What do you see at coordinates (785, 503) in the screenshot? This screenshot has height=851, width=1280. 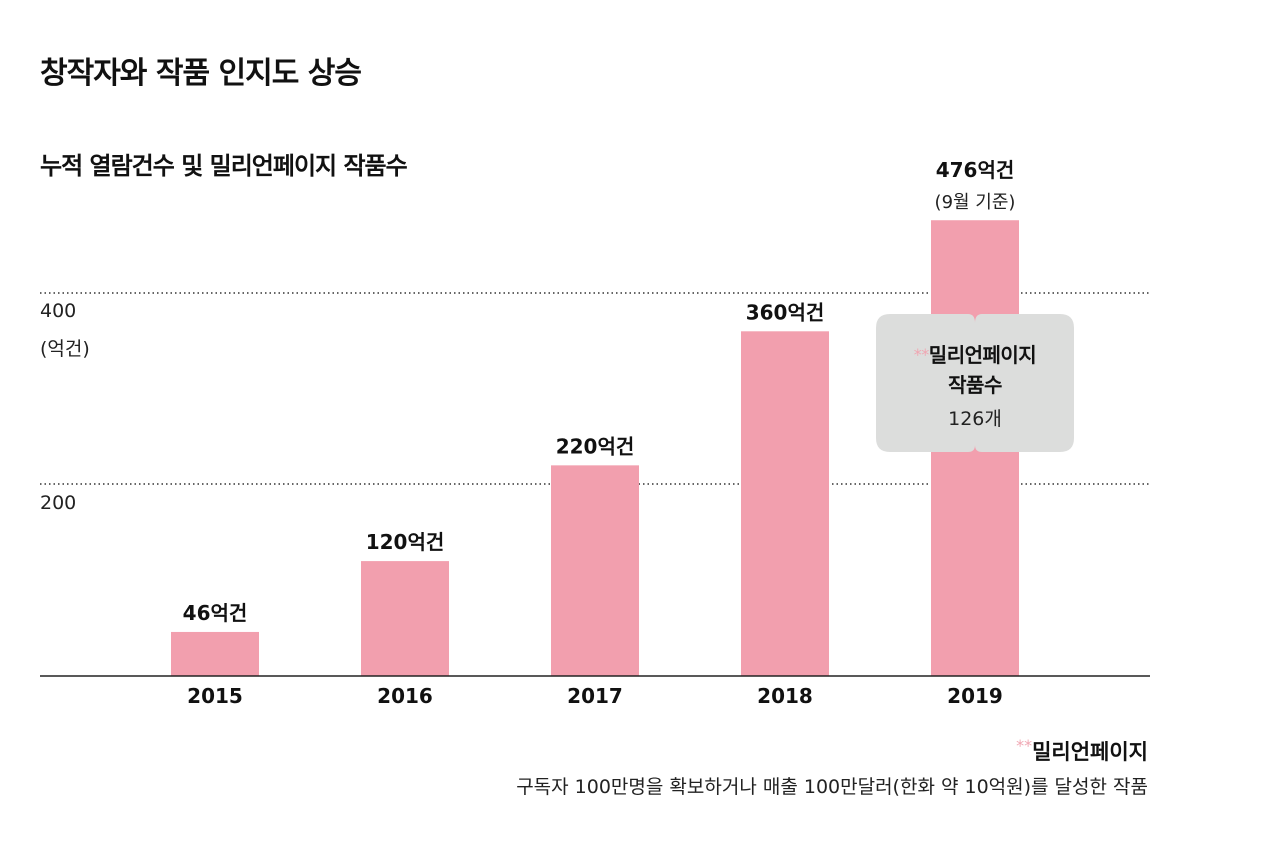 I see `bar-2018` at bounding box center [785, 503].